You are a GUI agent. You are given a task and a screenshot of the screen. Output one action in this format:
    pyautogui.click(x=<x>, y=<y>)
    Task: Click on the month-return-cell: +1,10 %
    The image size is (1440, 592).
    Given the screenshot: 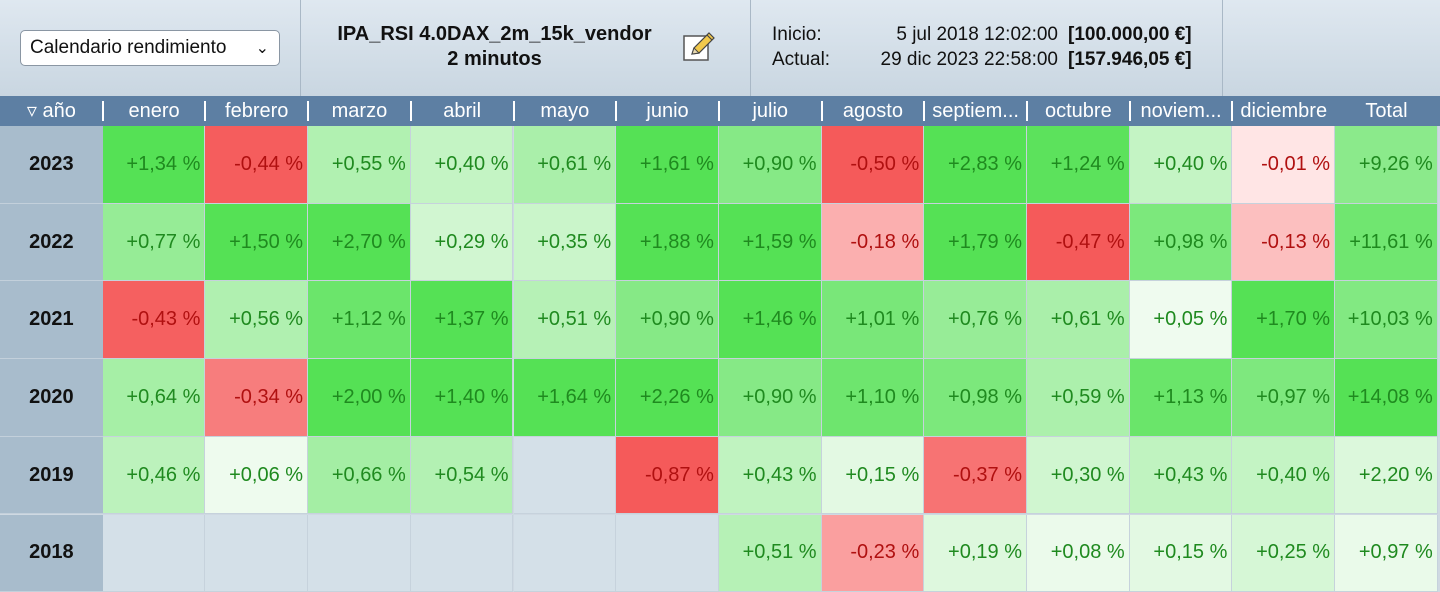 What is the action you would take?
    pyautogui.click(x=873, y=398)
    